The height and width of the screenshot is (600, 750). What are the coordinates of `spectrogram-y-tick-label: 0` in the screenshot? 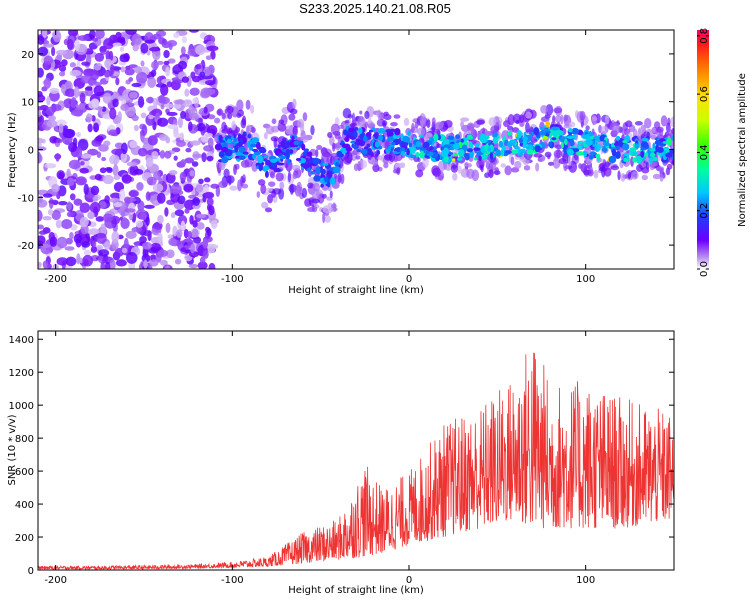 It's located at (31, 151).